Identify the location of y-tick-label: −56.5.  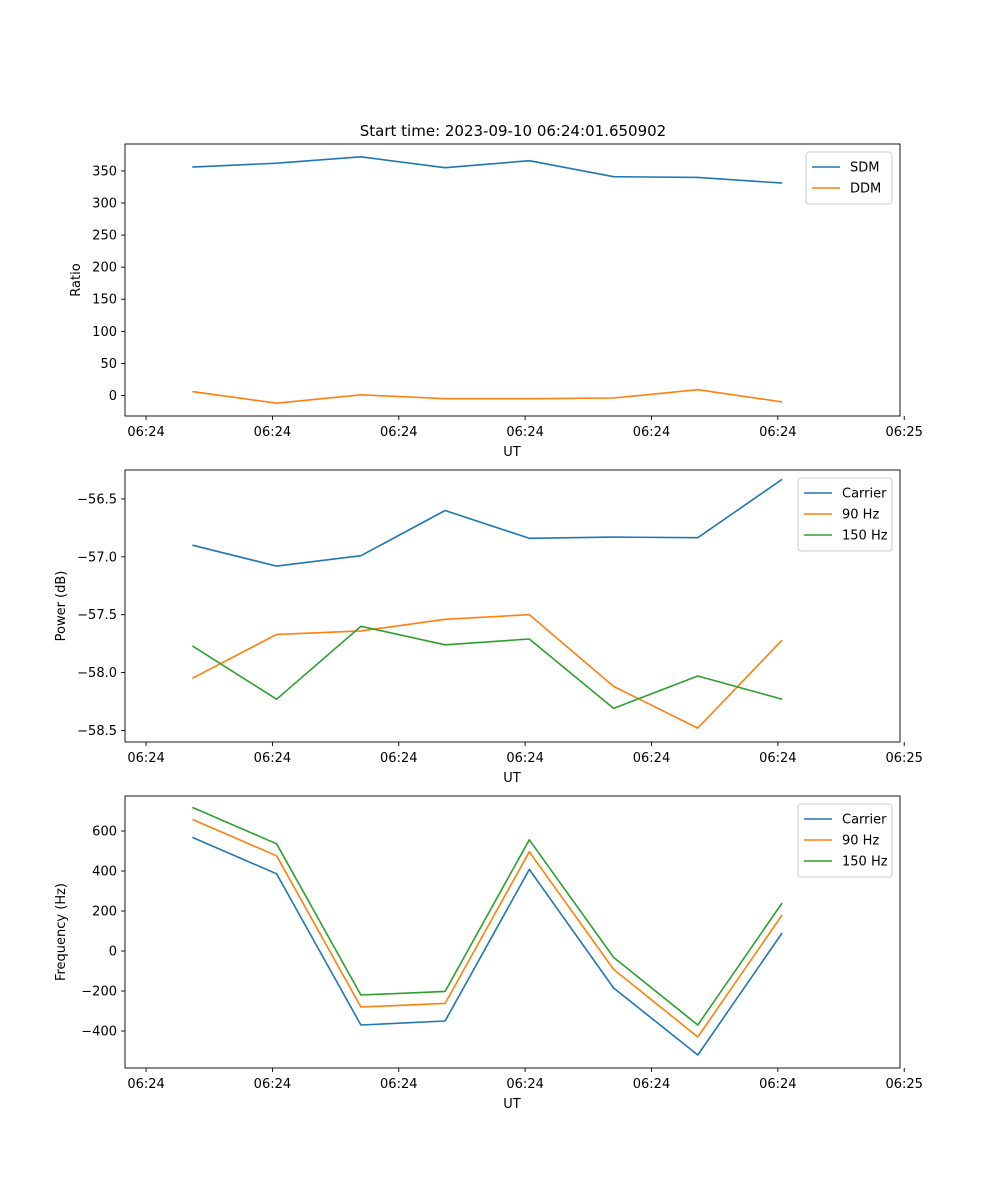
(97, 499).